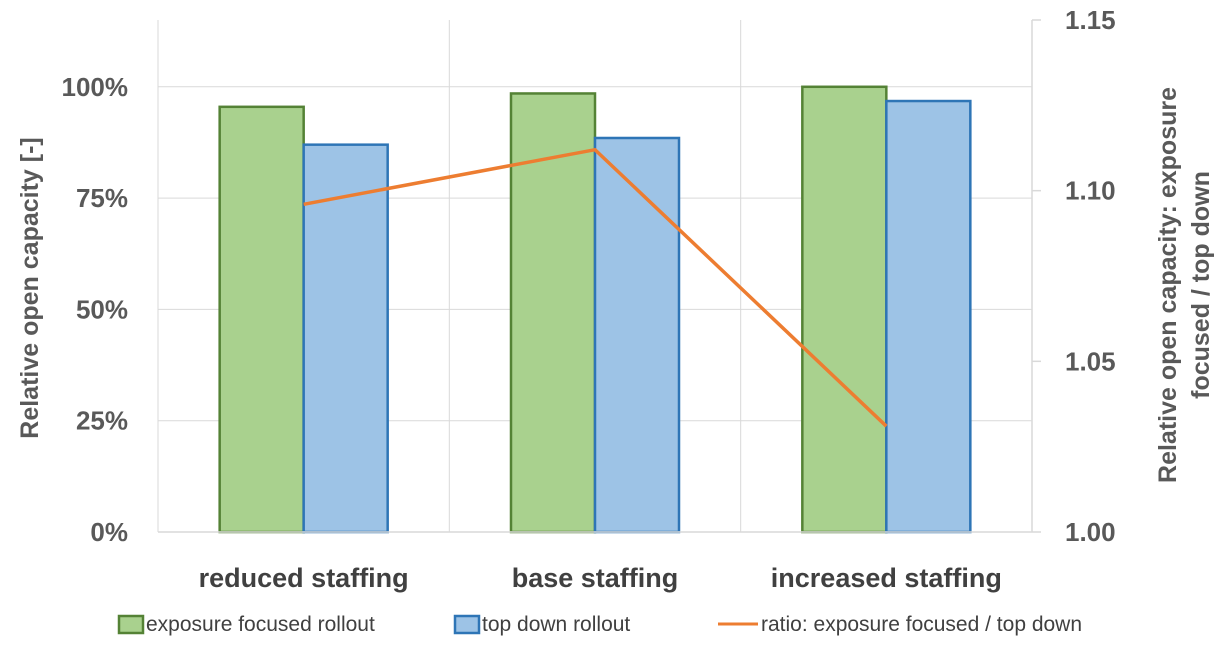  I want to click on y2-tick-label: 1.15, so click(1090, 20).